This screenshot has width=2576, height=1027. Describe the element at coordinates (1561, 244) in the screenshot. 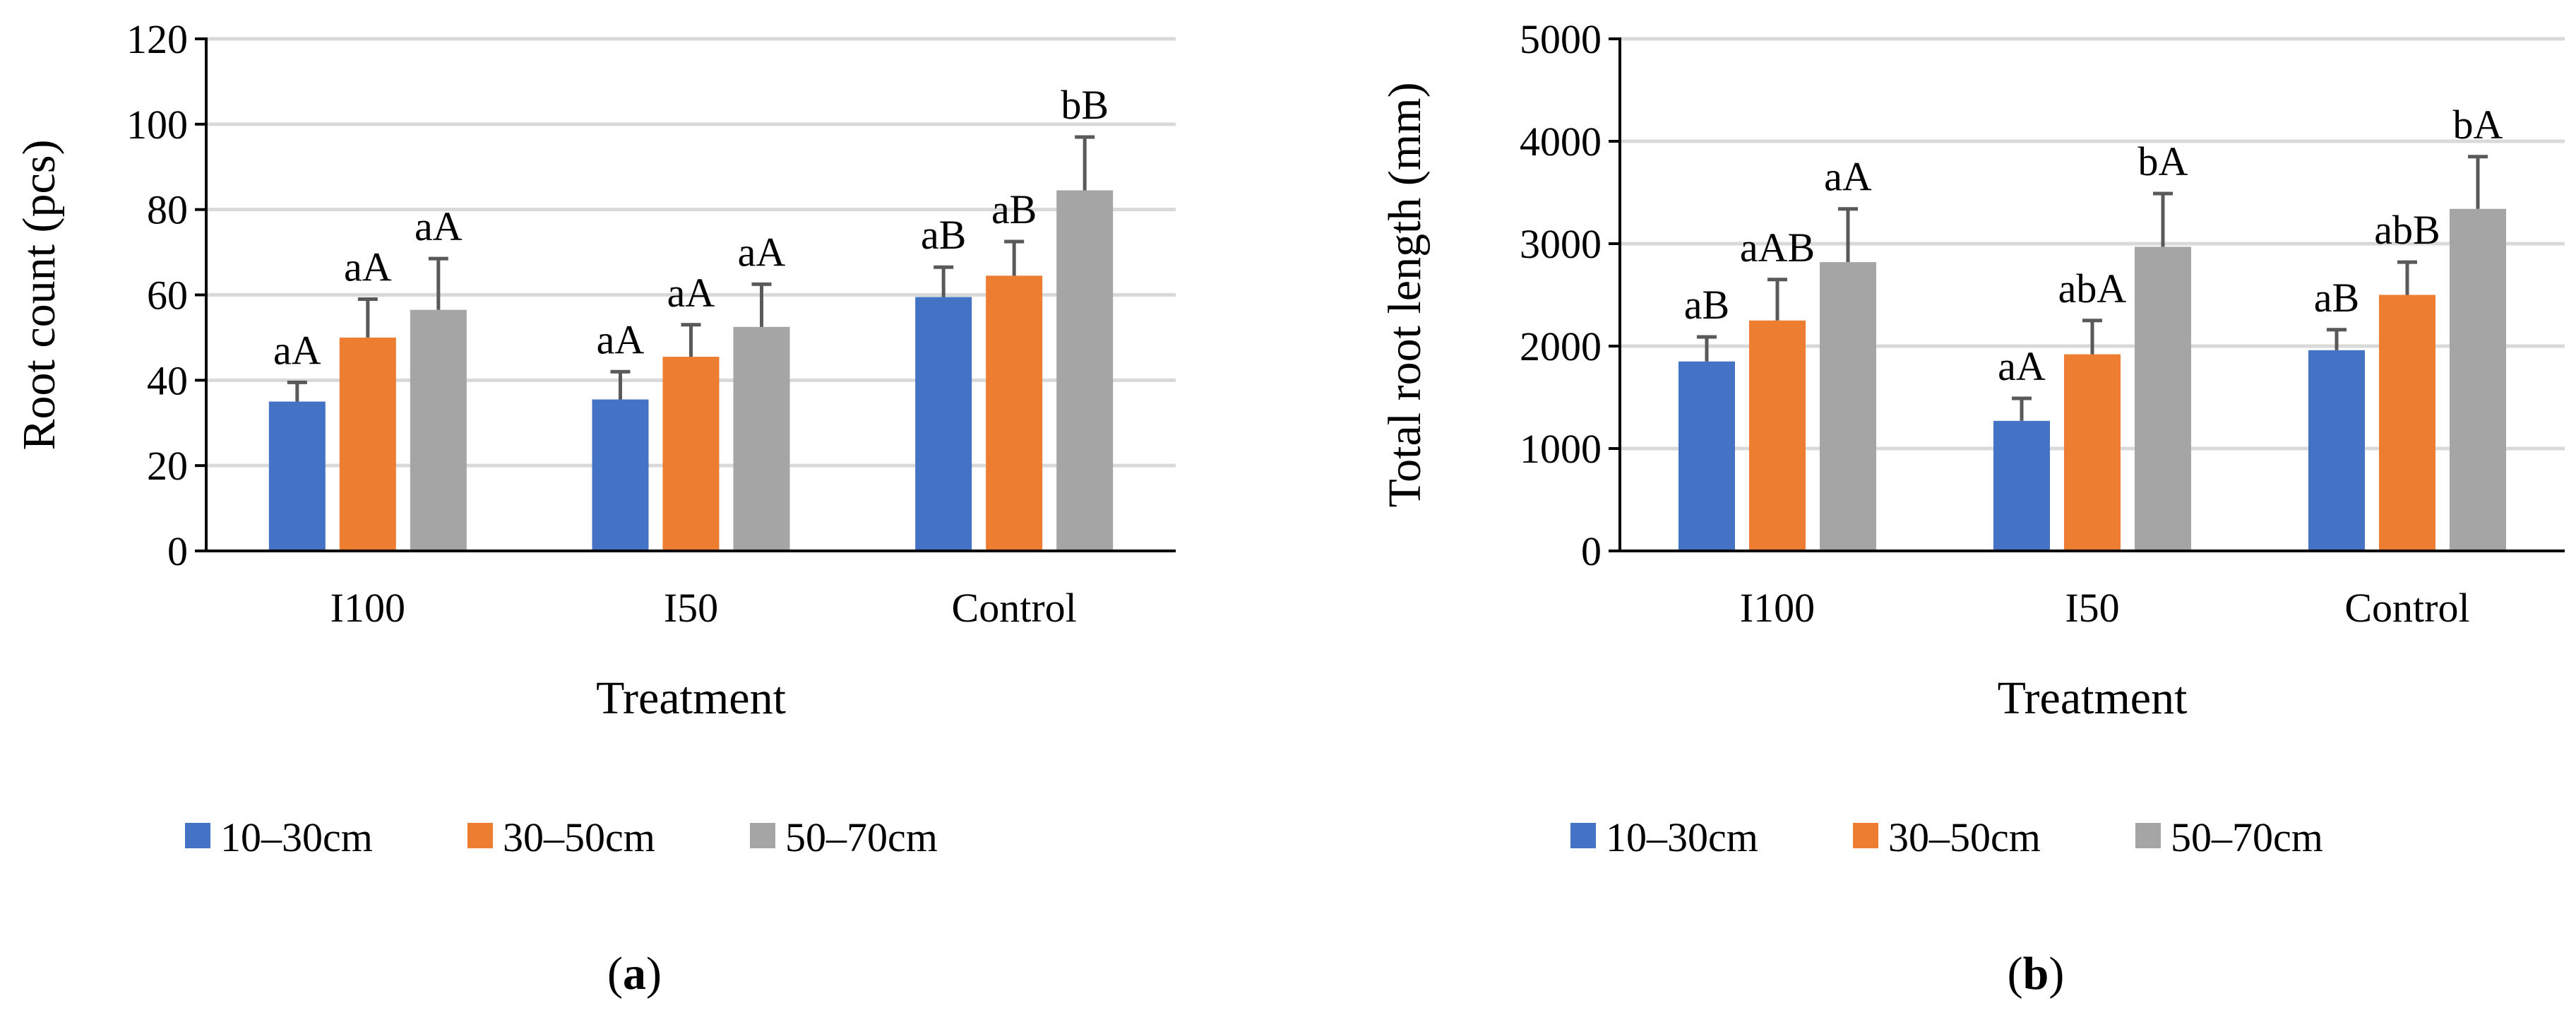

I see `y-tick-label: 3000` at that location.